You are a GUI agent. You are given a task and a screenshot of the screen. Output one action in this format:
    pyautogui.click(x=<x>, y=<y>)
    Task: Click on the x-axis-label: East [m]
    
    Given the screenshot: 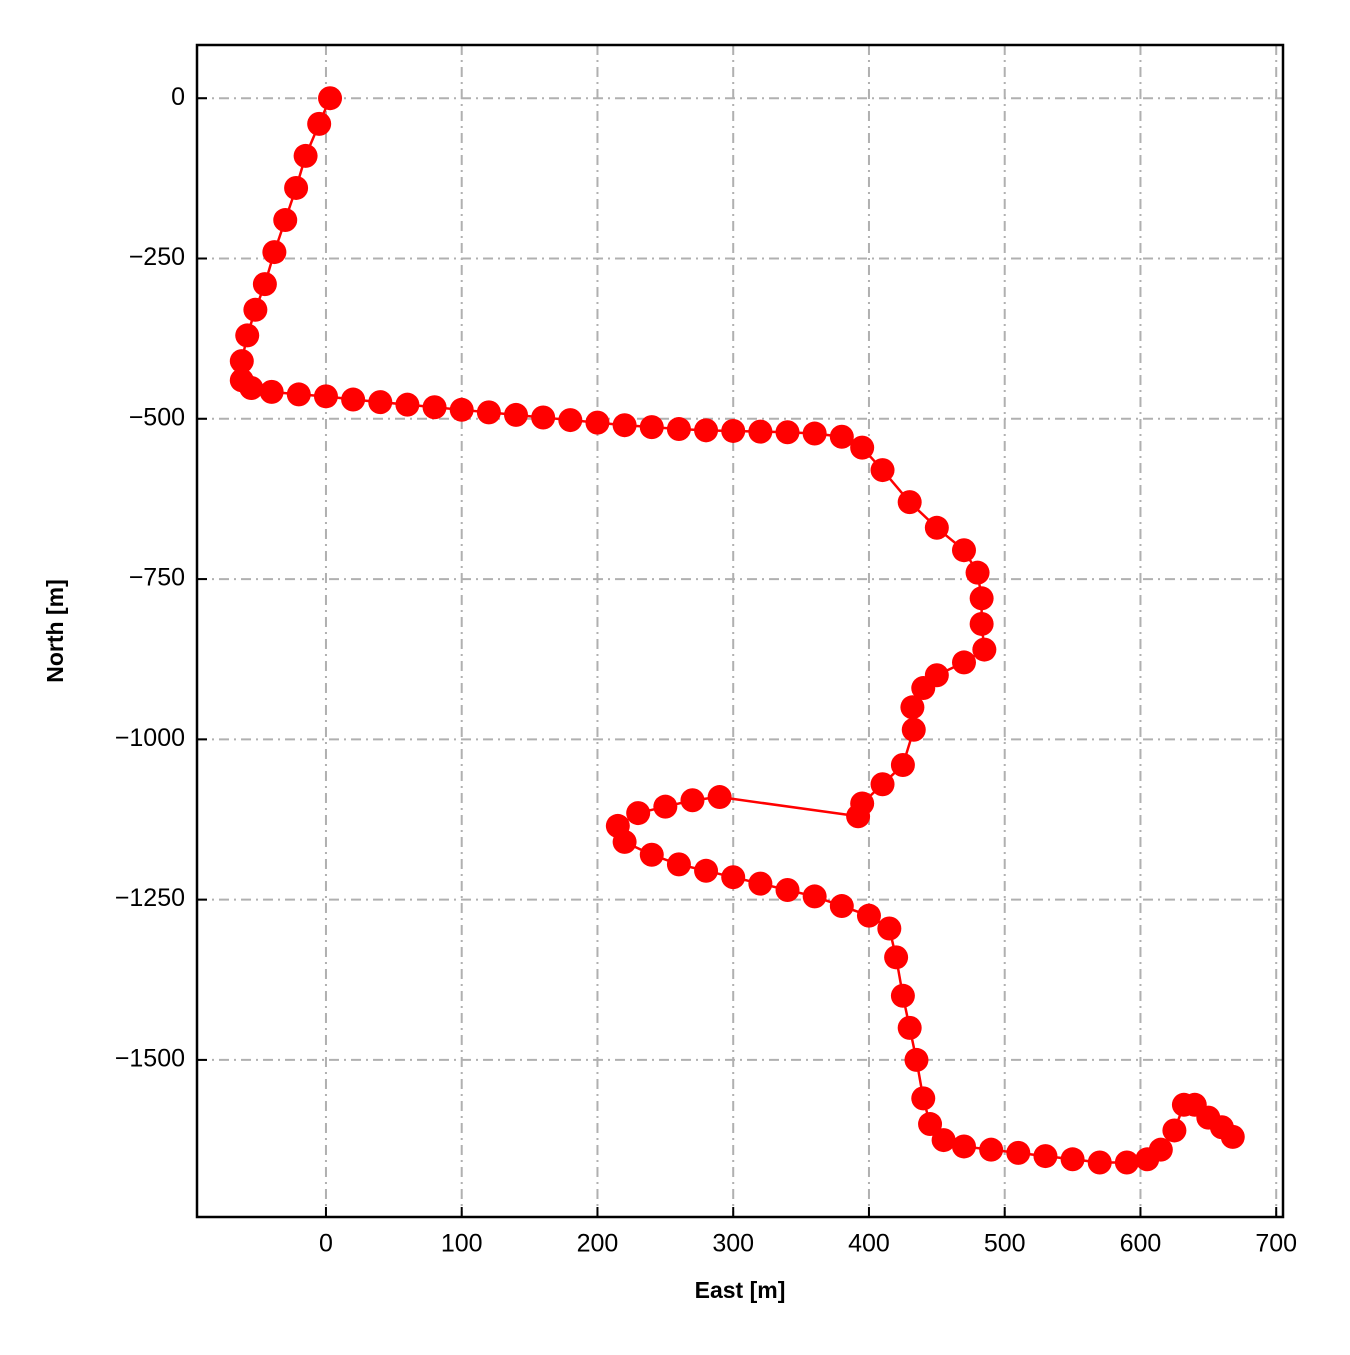 What is the action you would take?
    pyautogui.click(x=740, y=1290)
    